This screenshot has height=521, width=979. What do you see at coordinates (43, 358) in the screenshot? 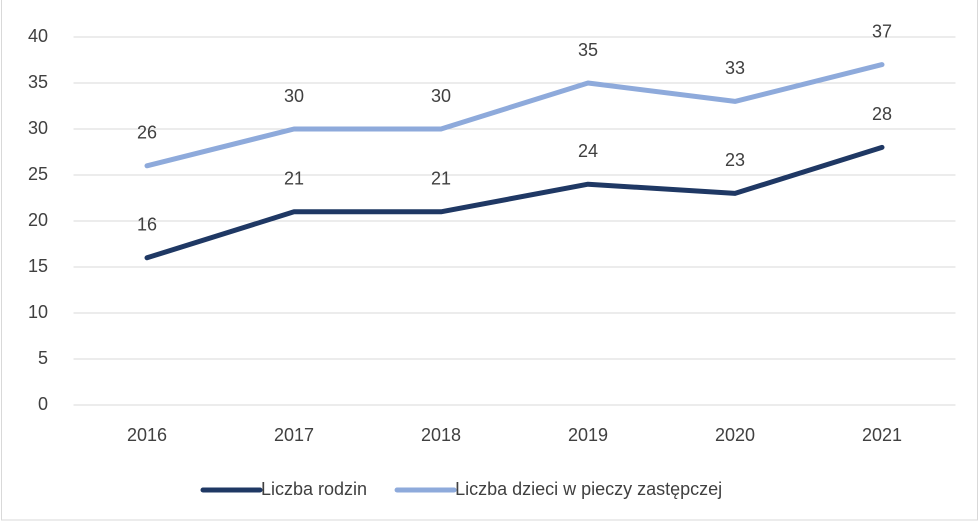
I see `y-tick-label: 5` at bounding box center [43, 358].